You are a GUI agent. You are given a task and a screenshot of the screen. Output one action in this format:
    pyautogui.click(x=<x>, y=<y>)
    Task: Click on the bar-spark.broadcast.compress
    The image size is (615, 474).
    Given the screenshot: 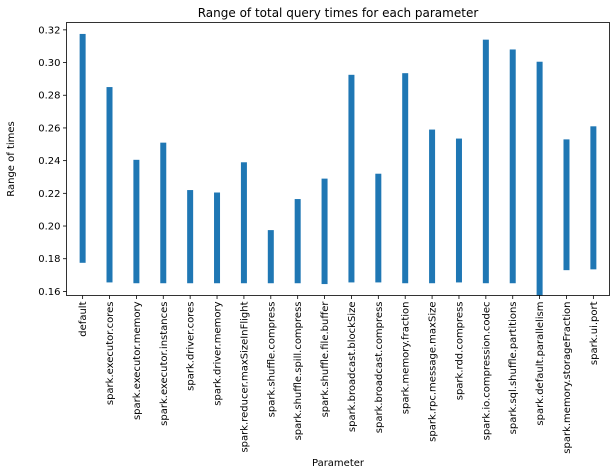 What is the action you would take?
    pyautogui.click(x=378, y=228)
    